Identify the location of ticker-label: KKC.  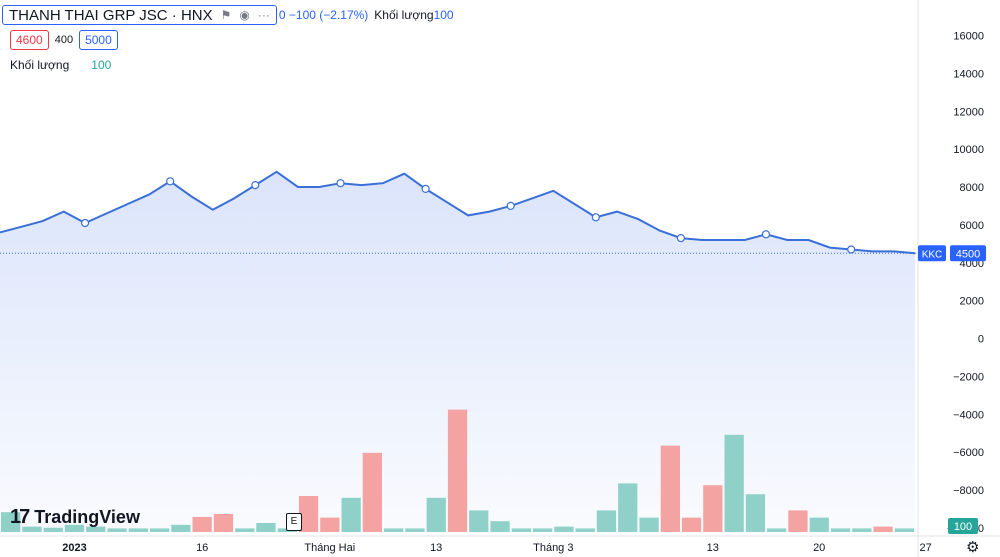
(932, 254).